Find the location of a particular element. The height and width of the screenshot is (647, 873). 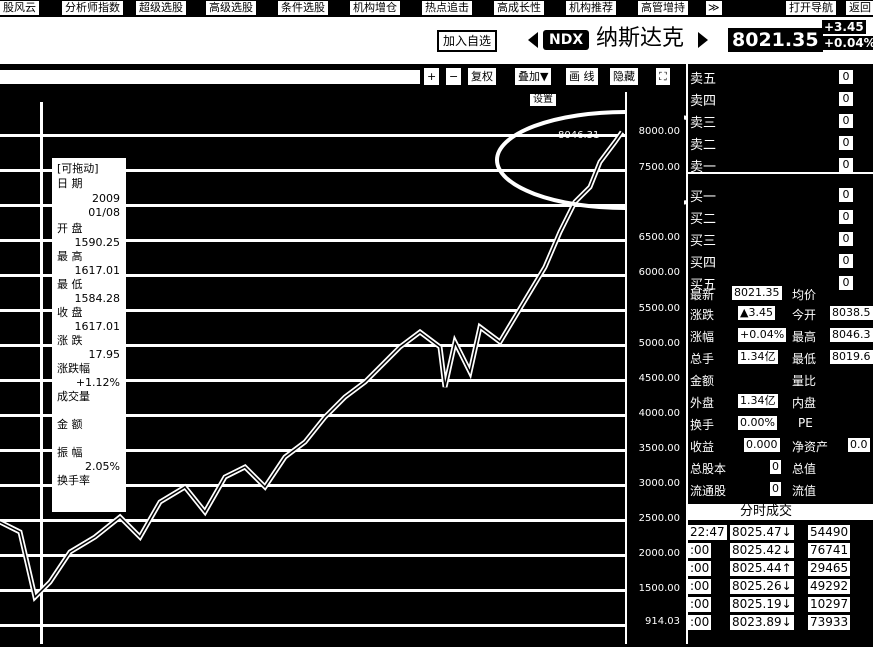

trade-vol: 54490 is located at coordinates (829, 532).